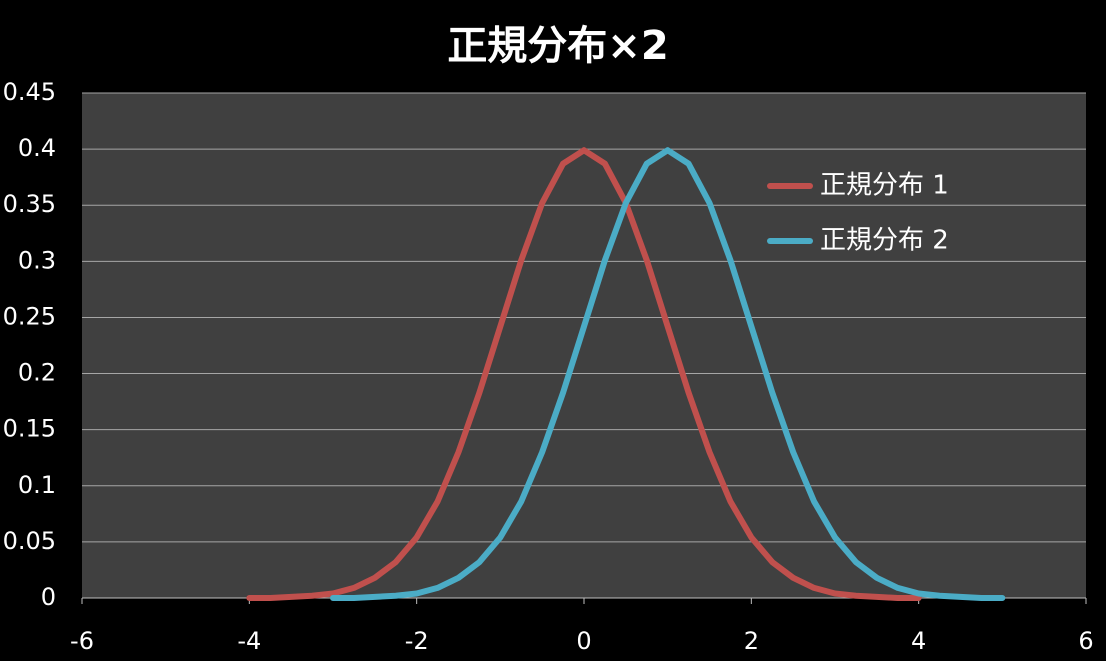 The image size is (1106, 661). What do you see at coordinates (557, 46) in the screenshot?
I see `chart-title: 正規分布×2` at bounding box center [557, 46].